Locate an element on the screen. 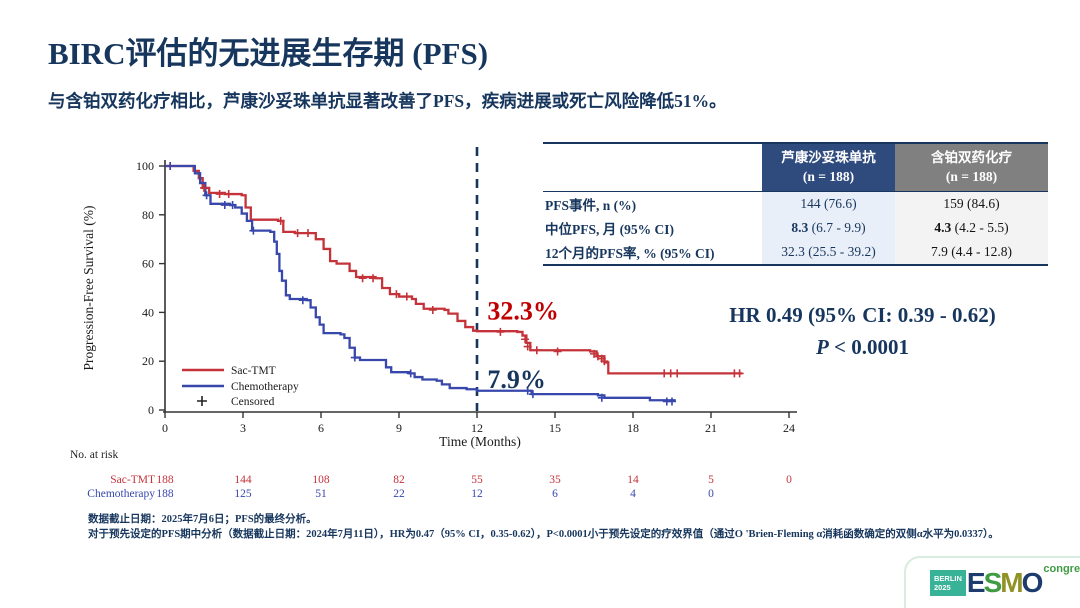  congress-label: congress is located at coordinates (1061, 569).